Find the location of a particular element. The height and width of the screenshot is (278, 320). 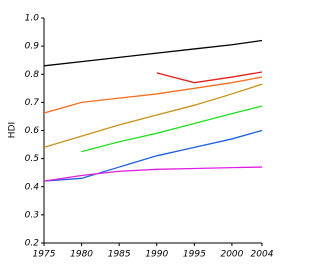

y-axis-label: HDI is located at coordinates (13, 130).